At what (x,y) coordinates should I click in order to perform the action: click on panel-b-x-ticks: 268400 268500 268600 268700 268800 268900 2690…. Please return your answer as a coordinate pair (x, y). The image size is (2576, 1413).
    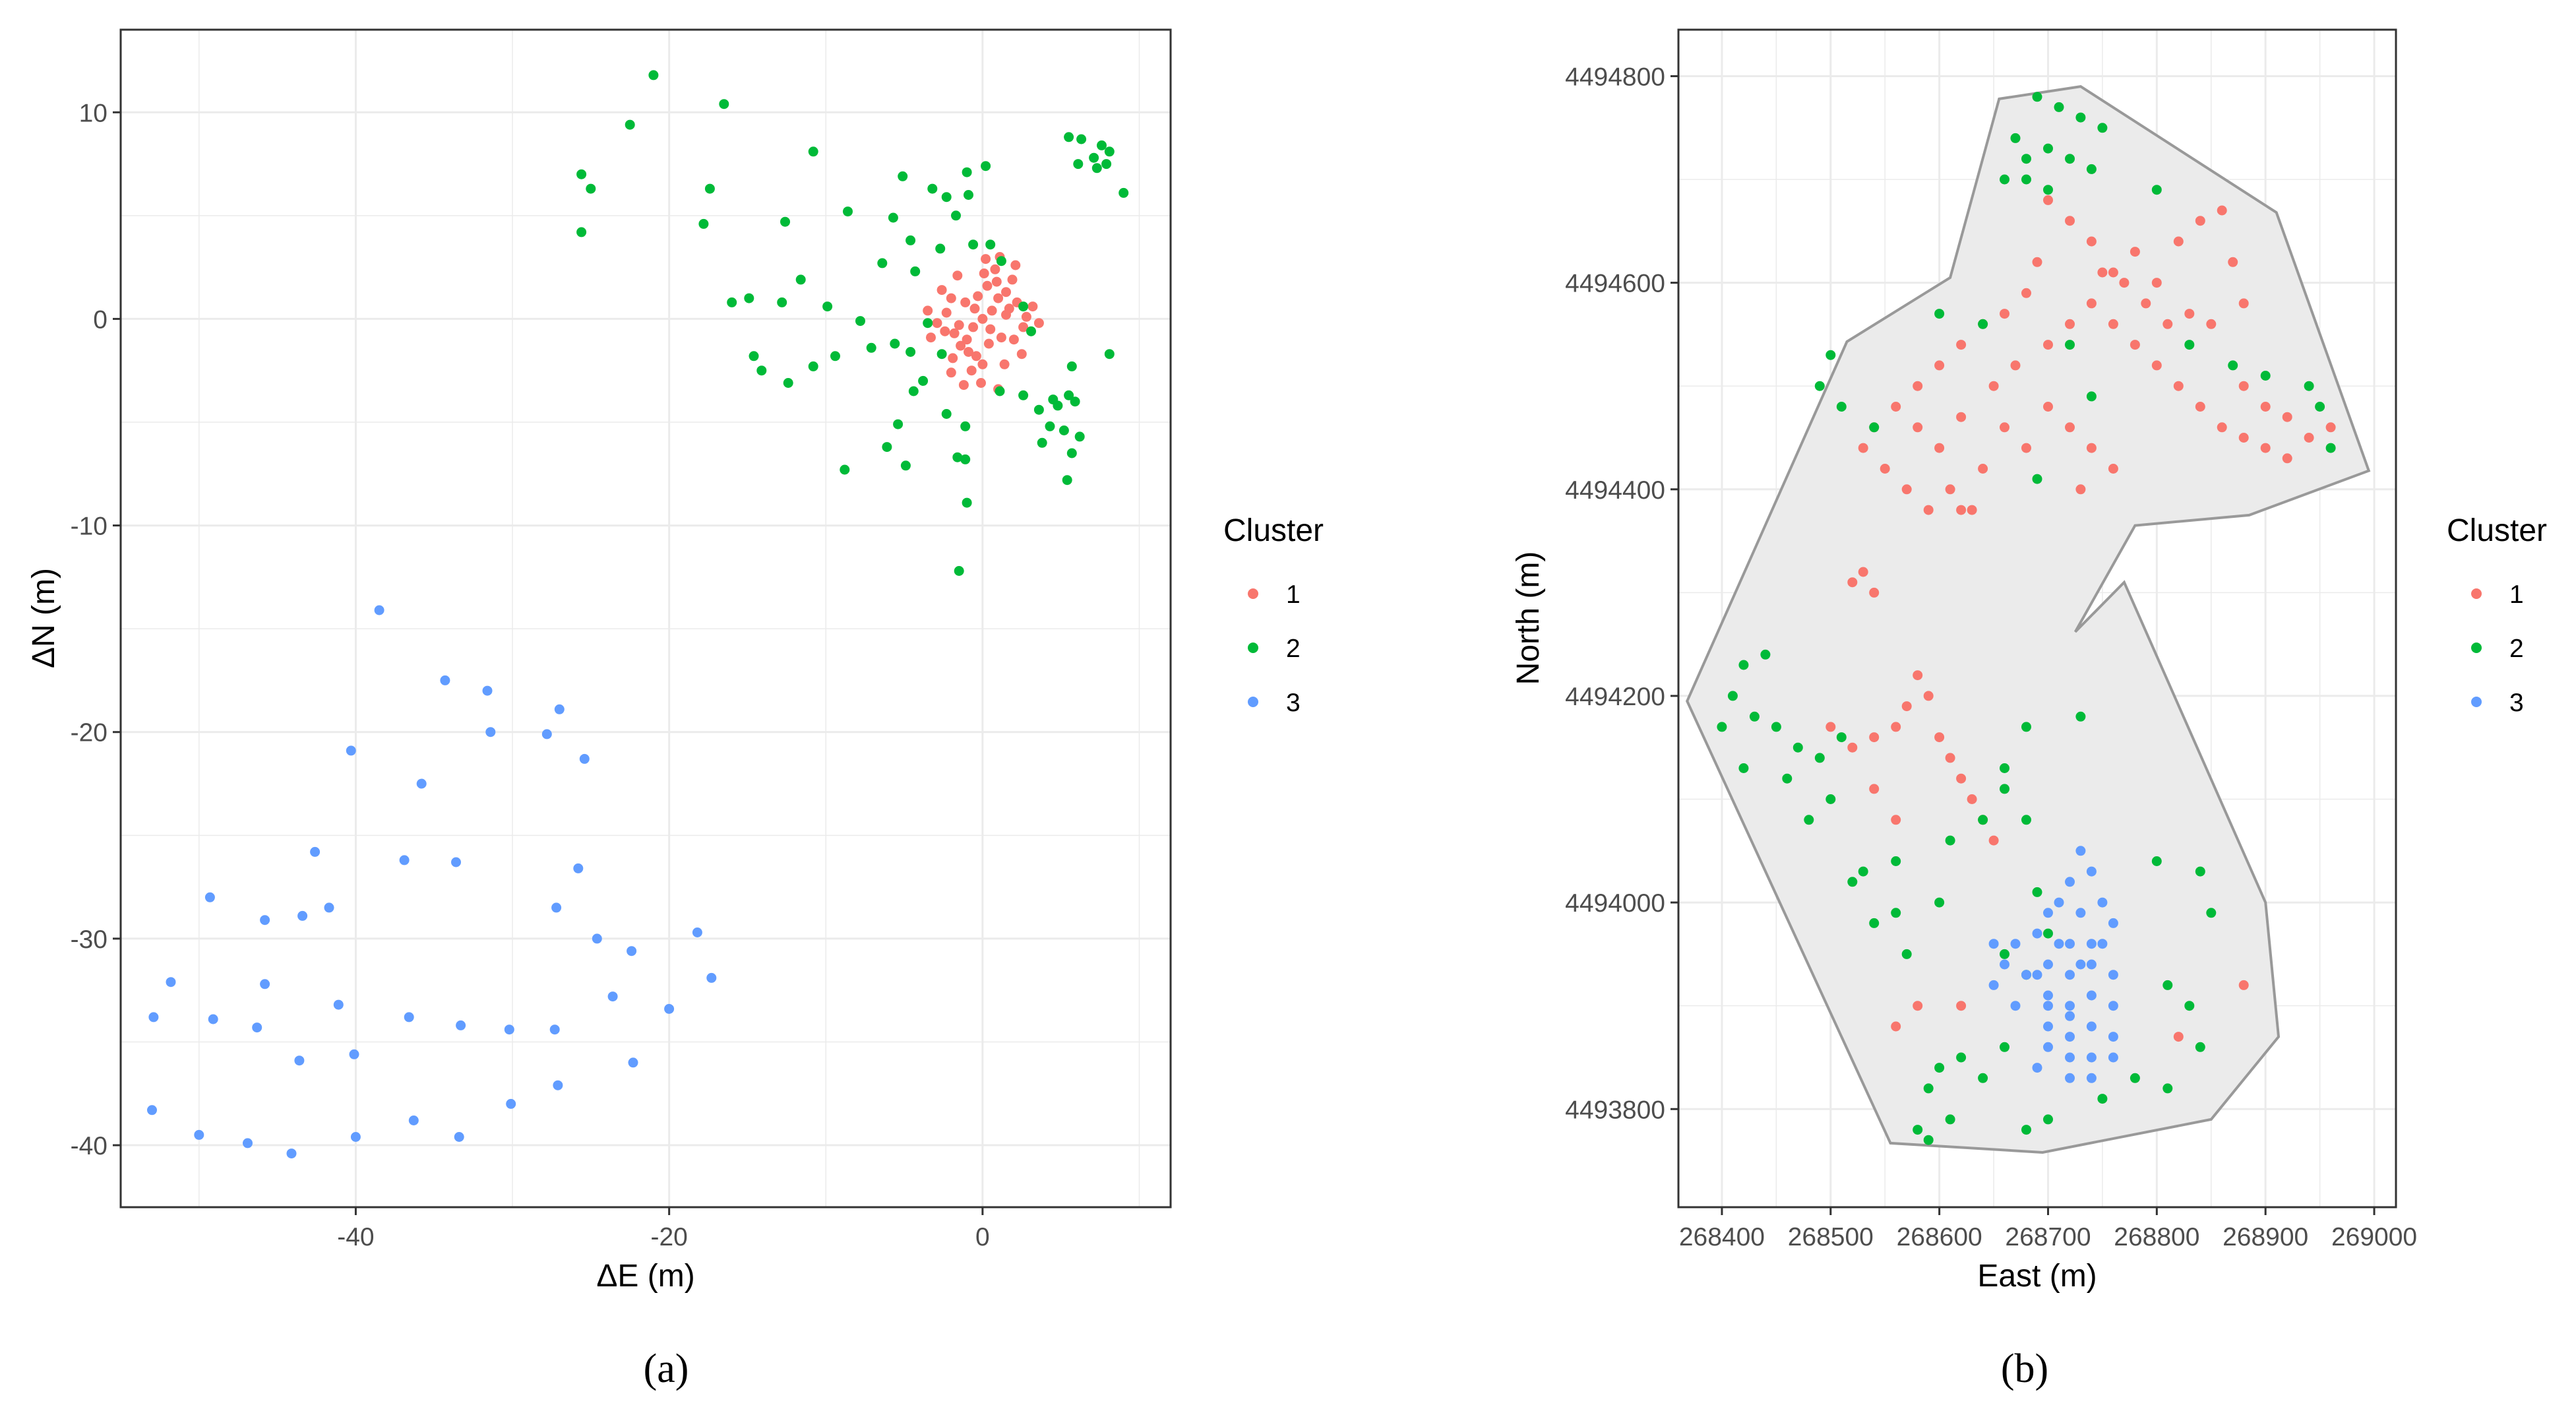
    Looking at the image, I should click on (2048, 1229).